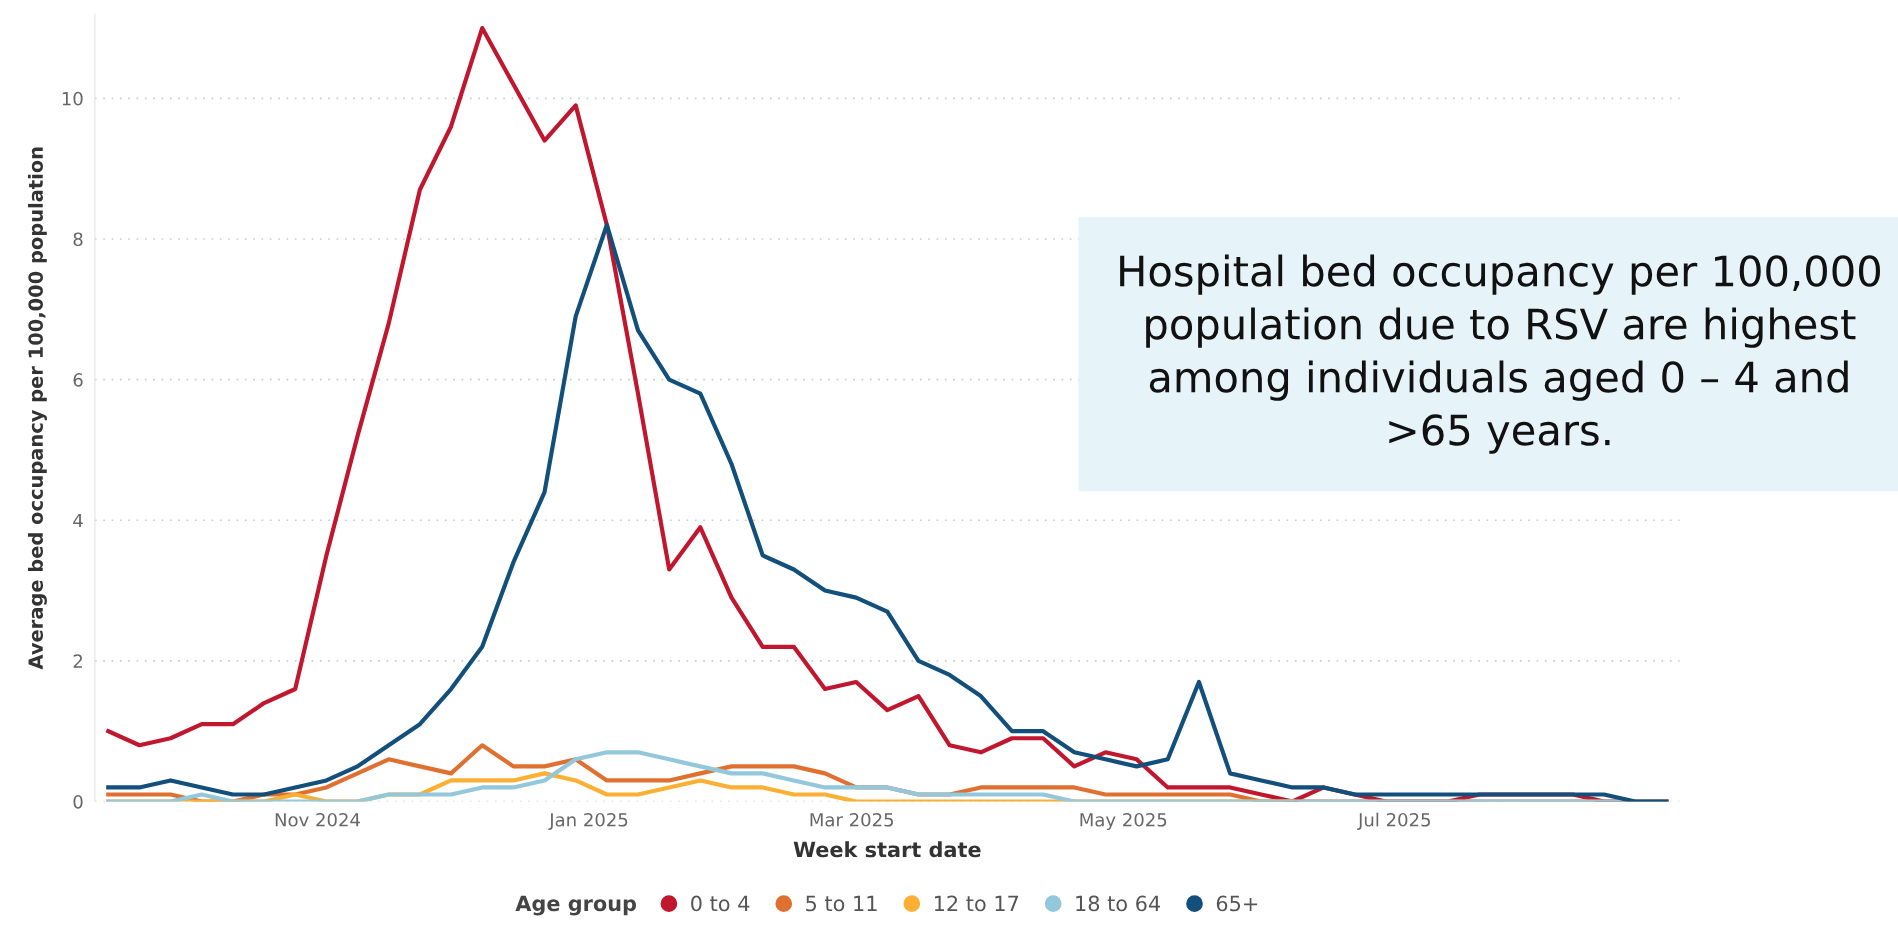  Describe the element at coordinates (720, 903) in the screenshot. I see `legend-label: 0 to 4` at that location.